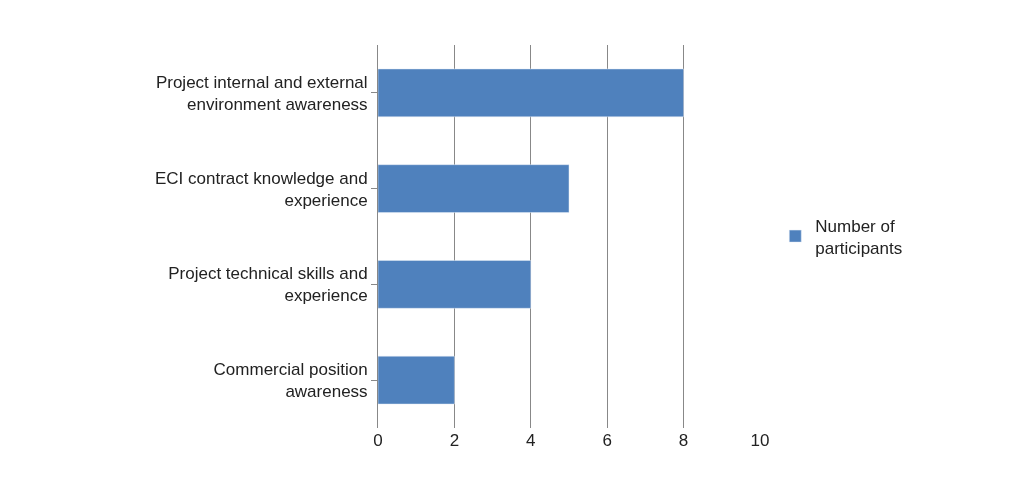 The image size is (1024, 488). Describe the element at coordinates (760, 440) in the screenshot. I see `x-tick-label: 10` at that location.